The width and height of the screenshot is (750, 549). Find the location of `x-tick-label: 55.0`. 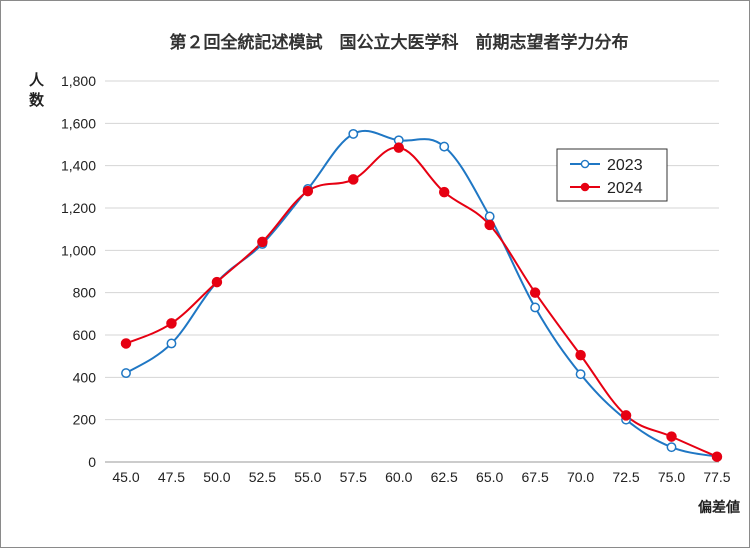

x-tick-label: 55.0 is located at coordinates (307, 477).